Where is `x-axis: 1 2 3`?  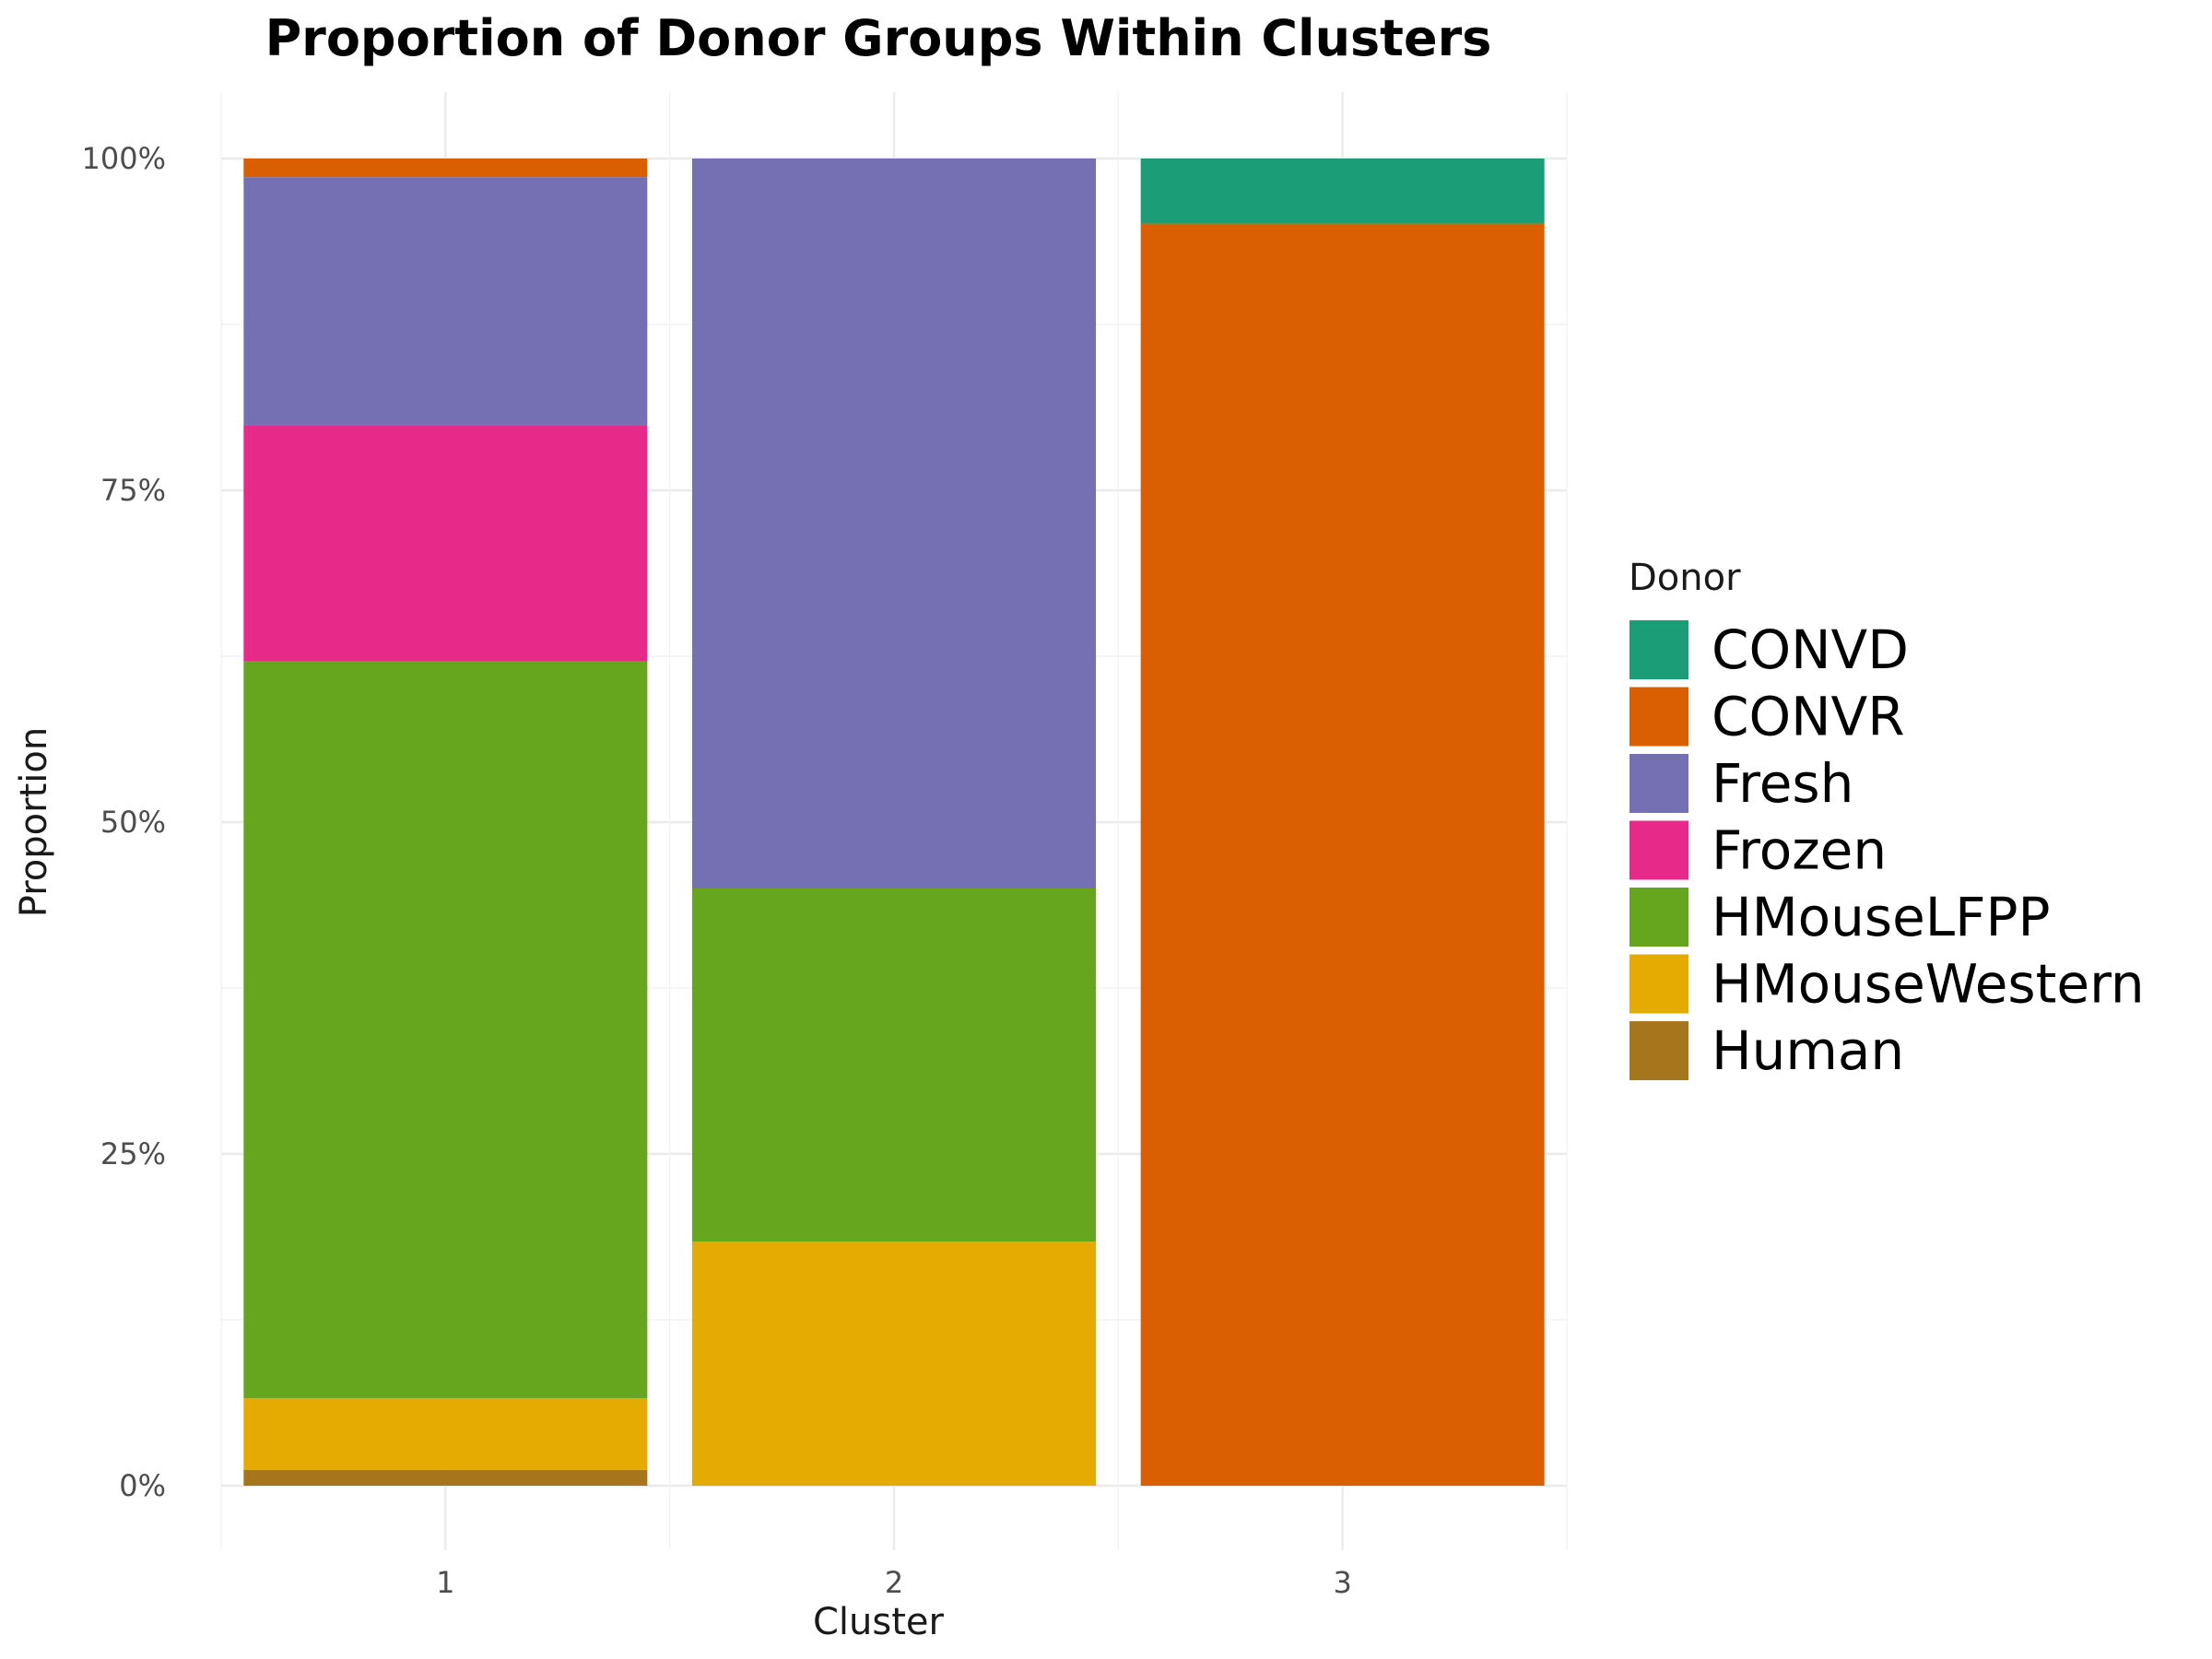 x-axis: 1 2 3 is located at coordinates (894, 1582).